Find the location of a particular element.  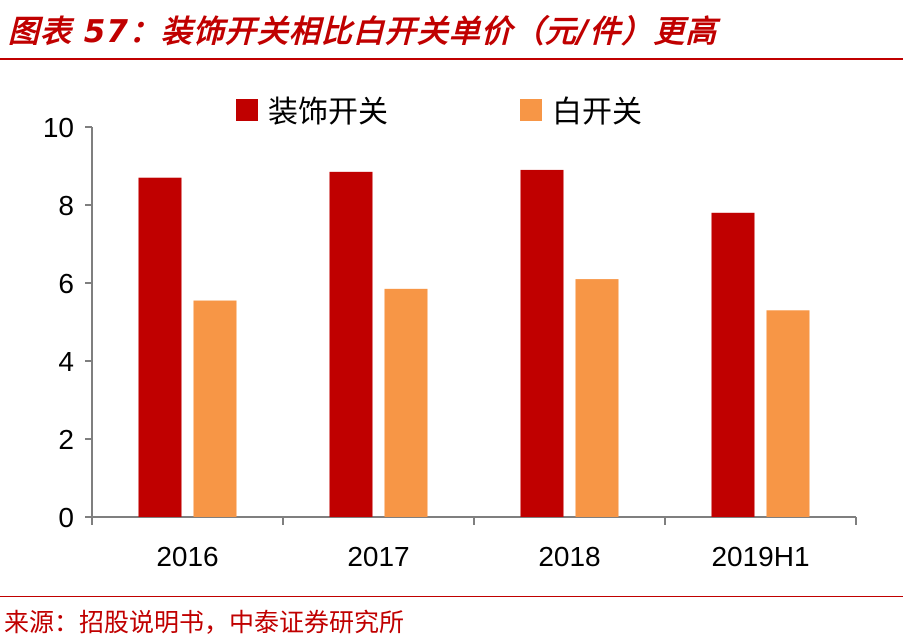

y-tick-label: 8 is located at coordinates (66, 205).